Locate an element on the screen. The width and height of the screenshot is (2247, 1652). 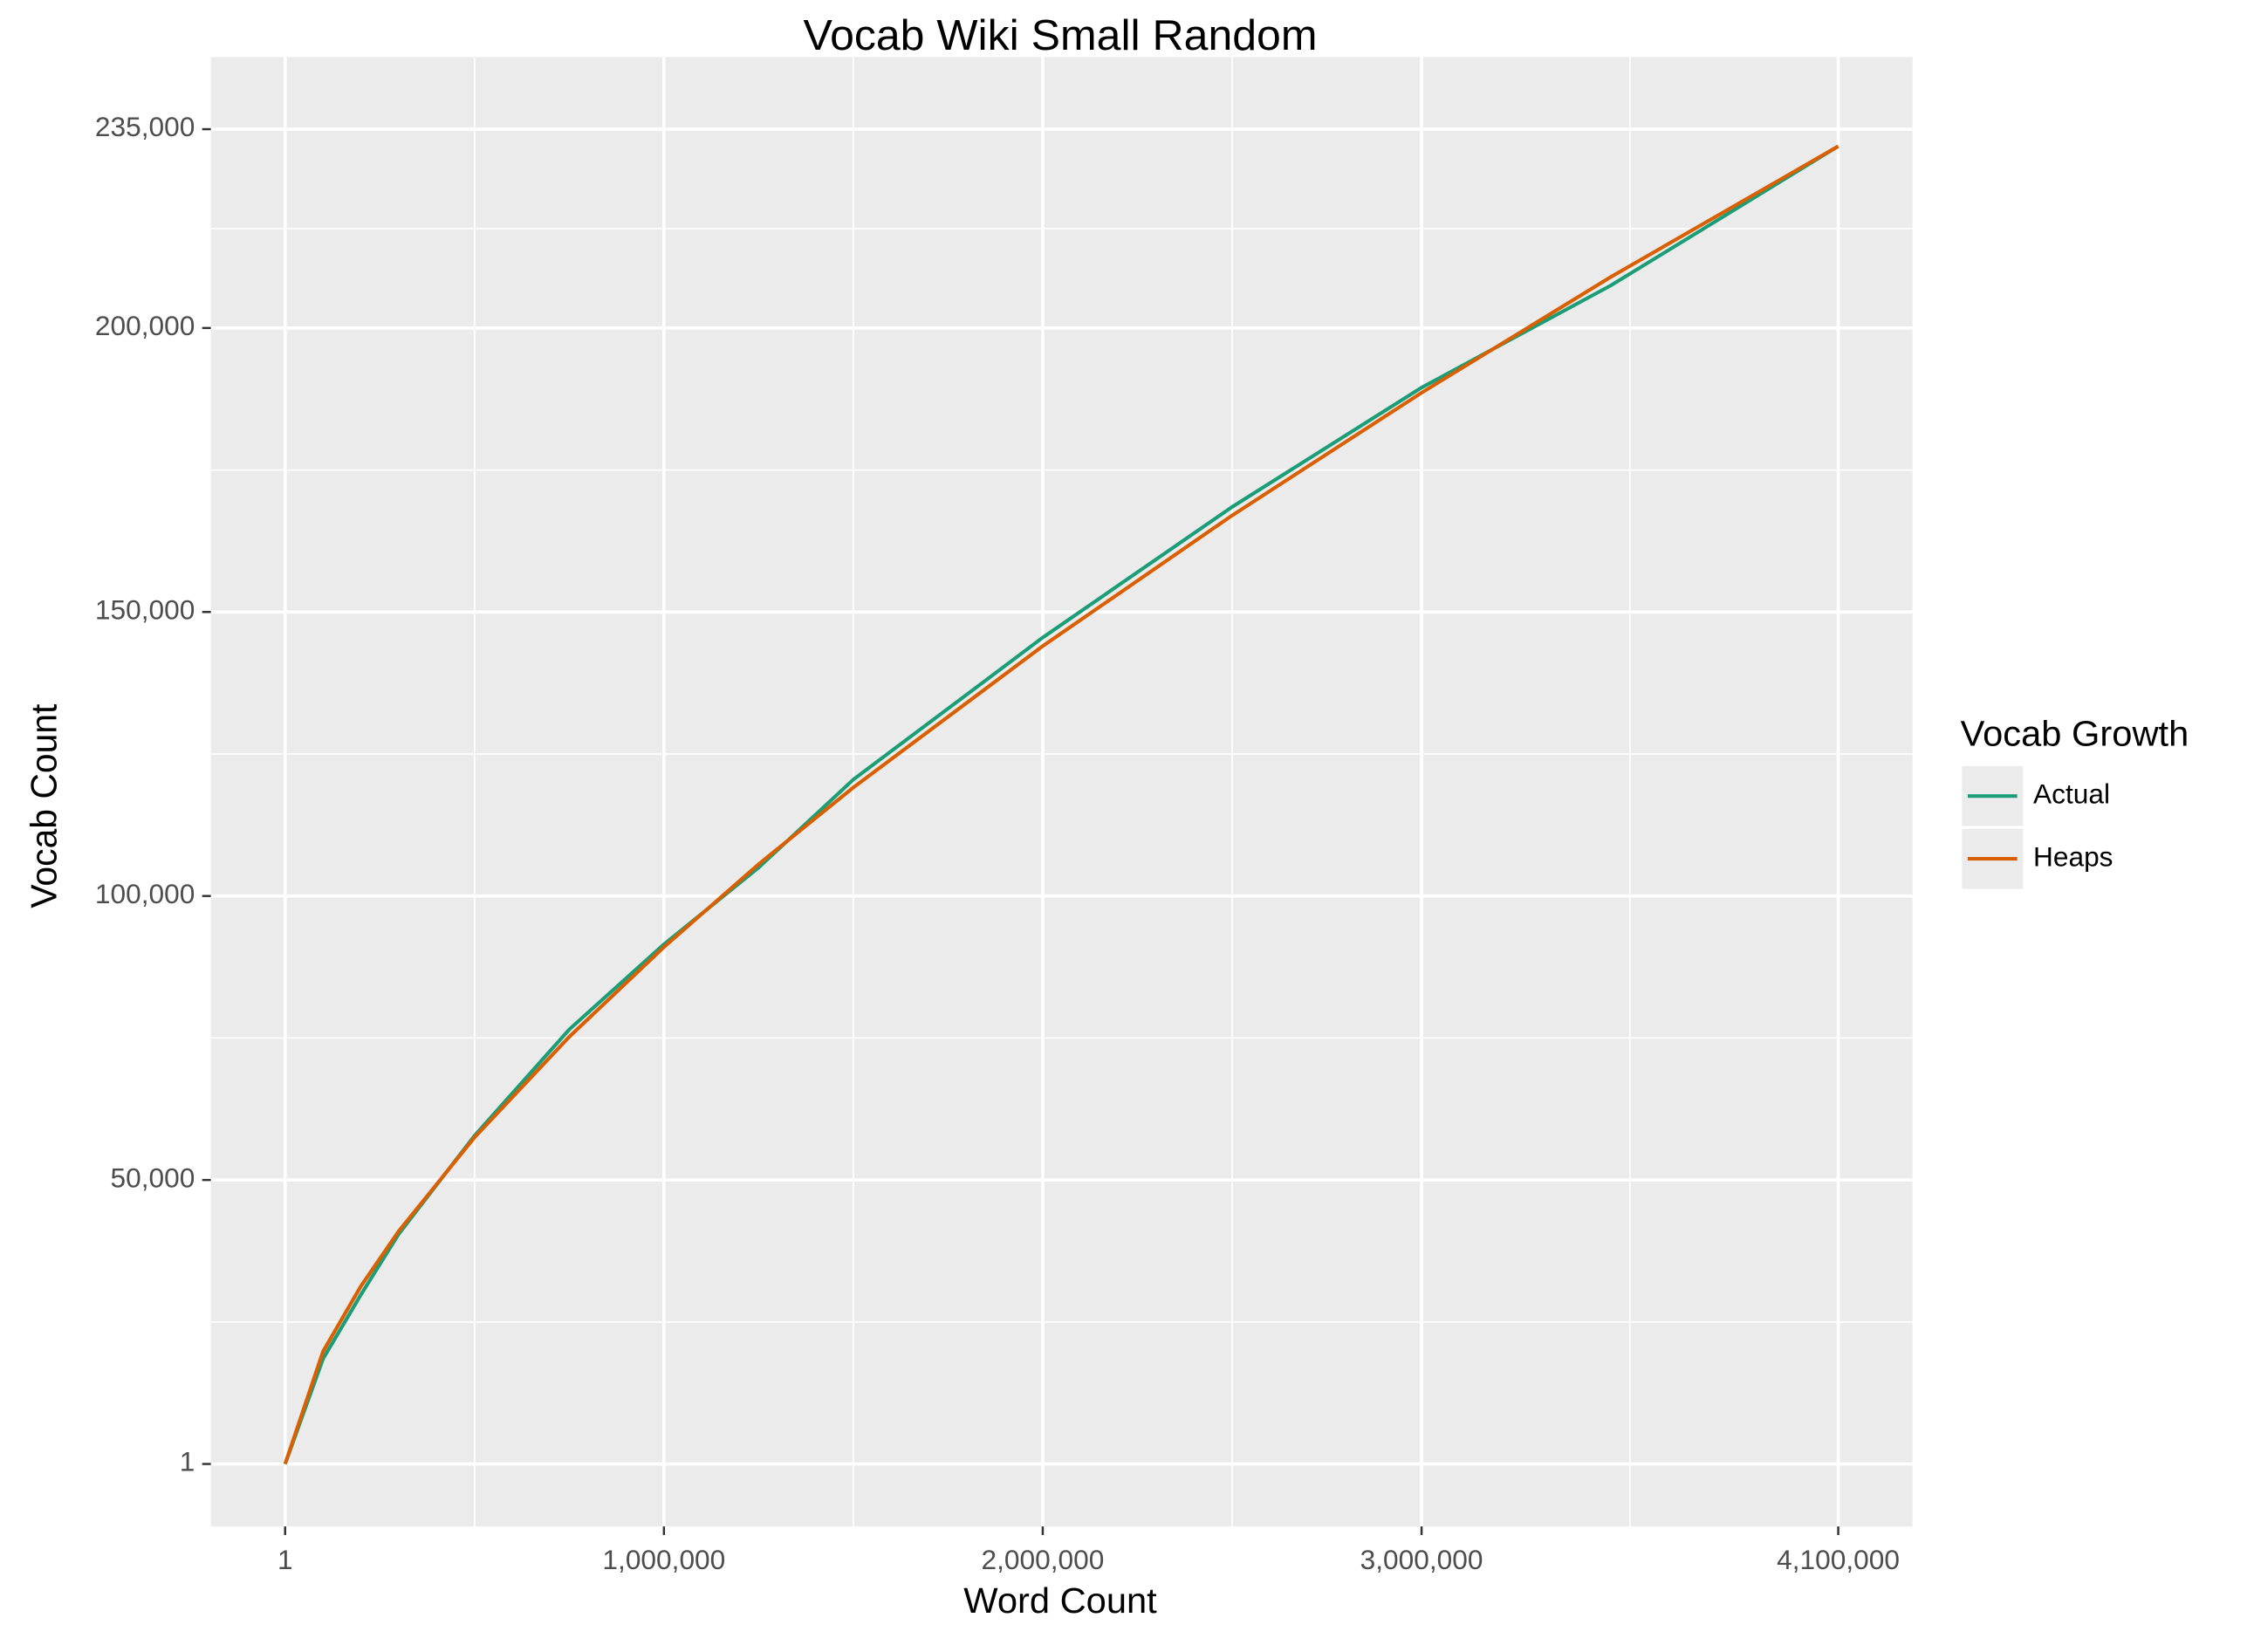
legend: Actual Heaps is located at coordinates (2037, 827).